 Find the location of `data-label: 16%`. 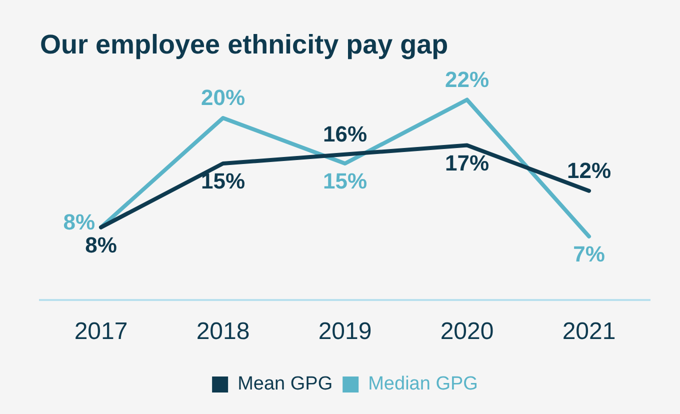

data-label: 16% is located at coordinates (345, 133).